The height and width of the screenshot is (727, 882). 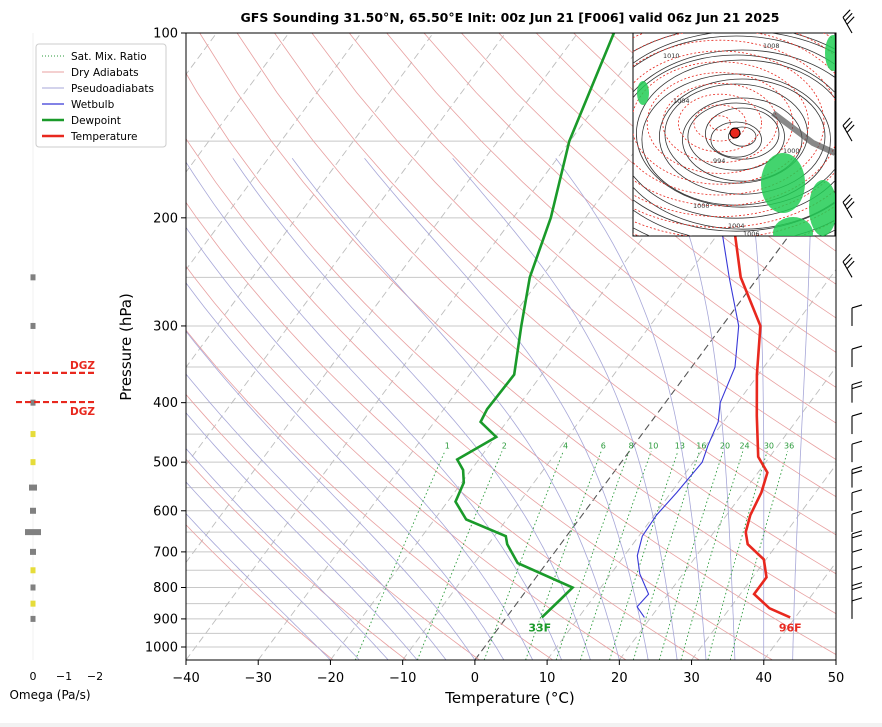 What do you see at coordinates (126, 347) in the screenshot?
I see `y-axis-label: Pressure (hPa)` at bounding box center [126, 347].